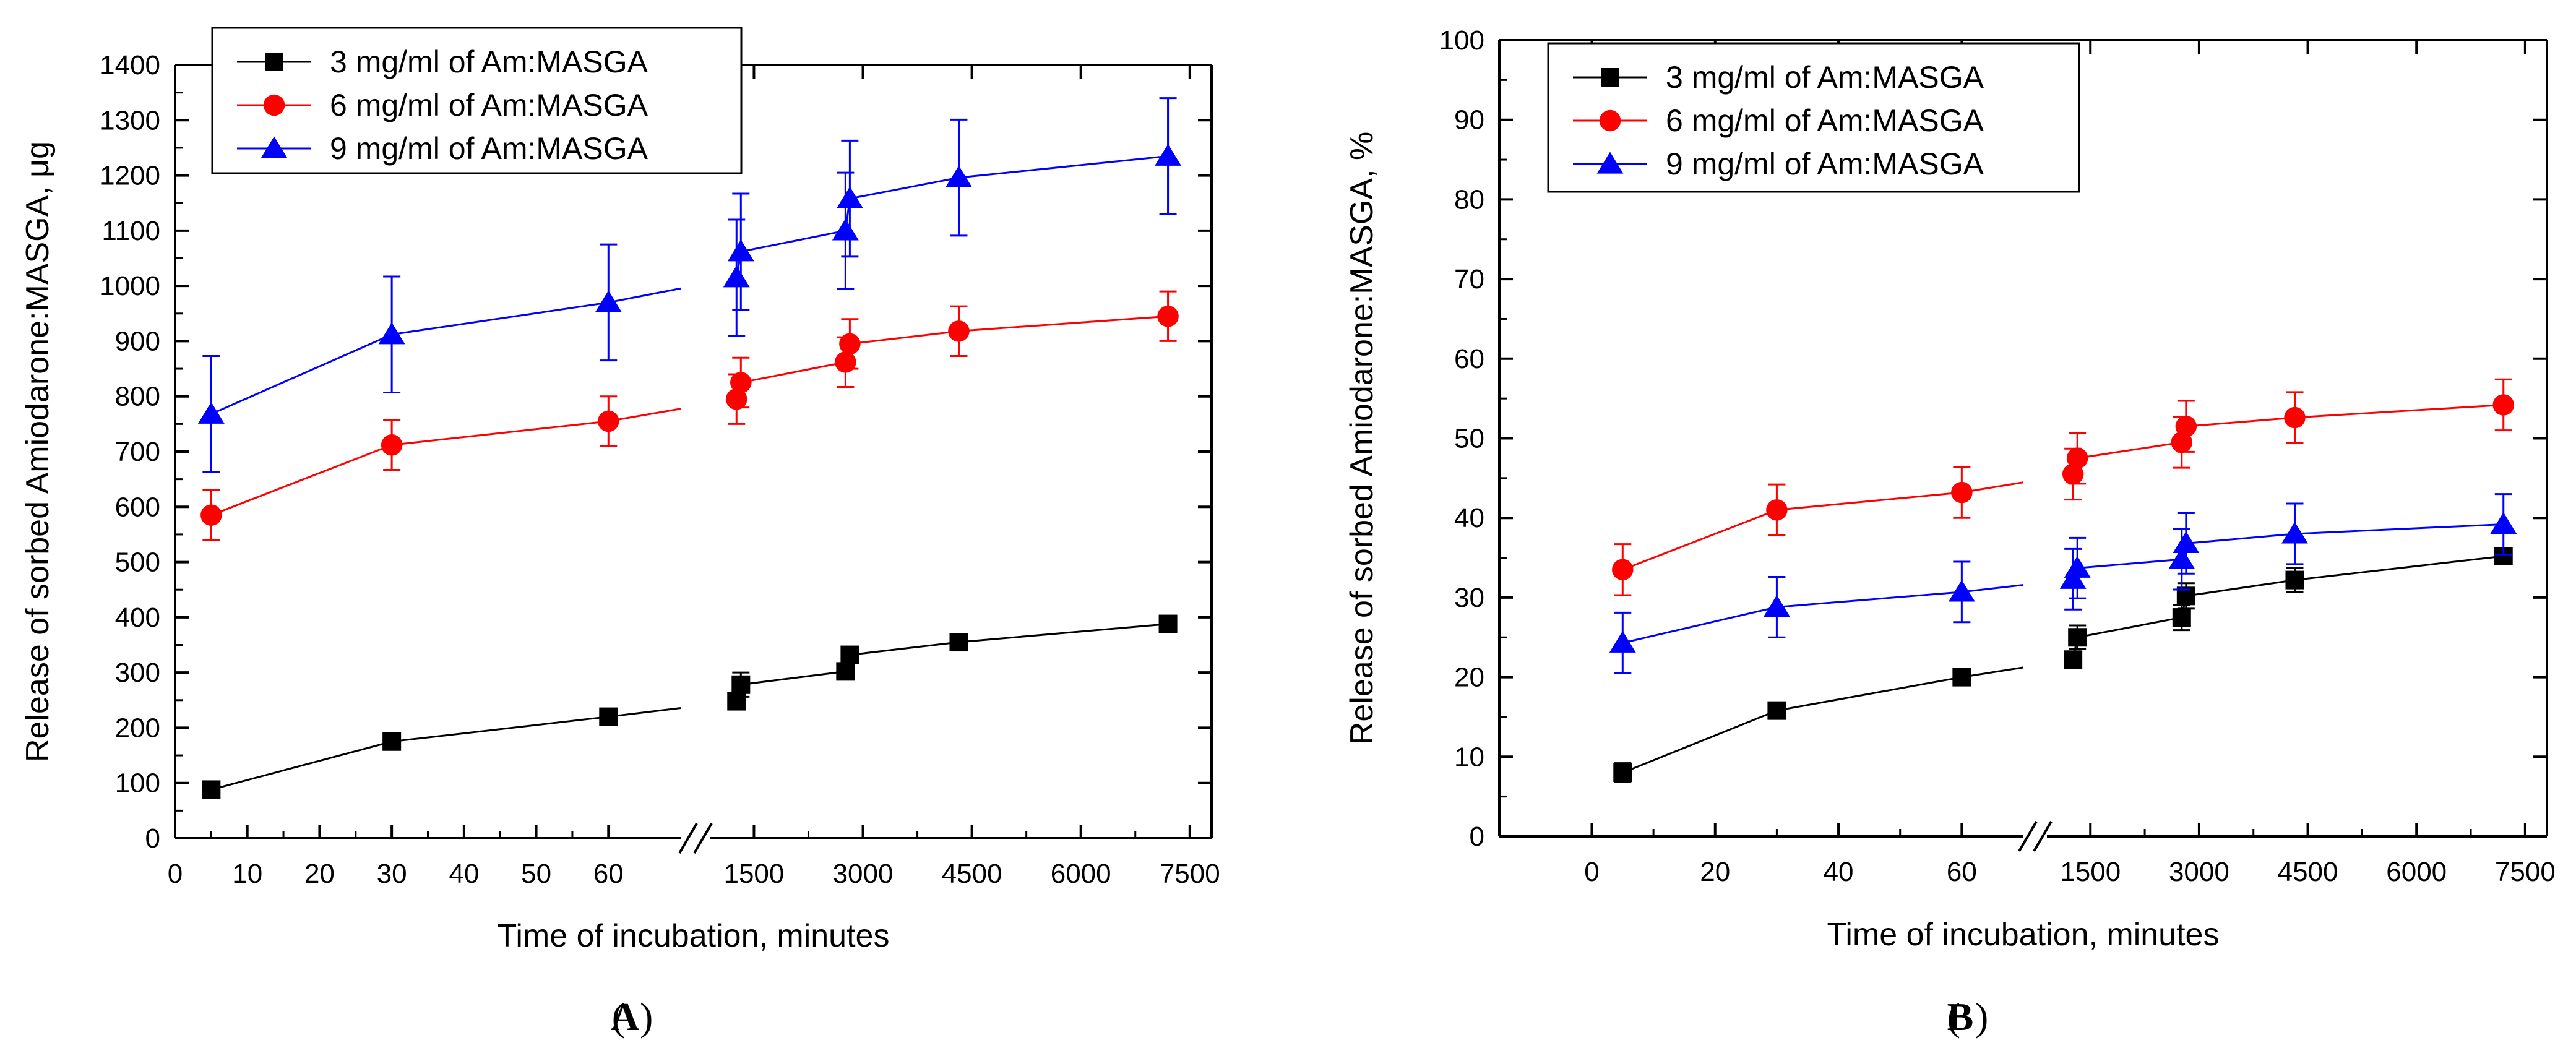 This screenshot has width=2576, height=1056. What do you see at coordinates (130, 65) in the screenshot?
I see `y-tick-label: 1400` at bounding box center [130, 65].